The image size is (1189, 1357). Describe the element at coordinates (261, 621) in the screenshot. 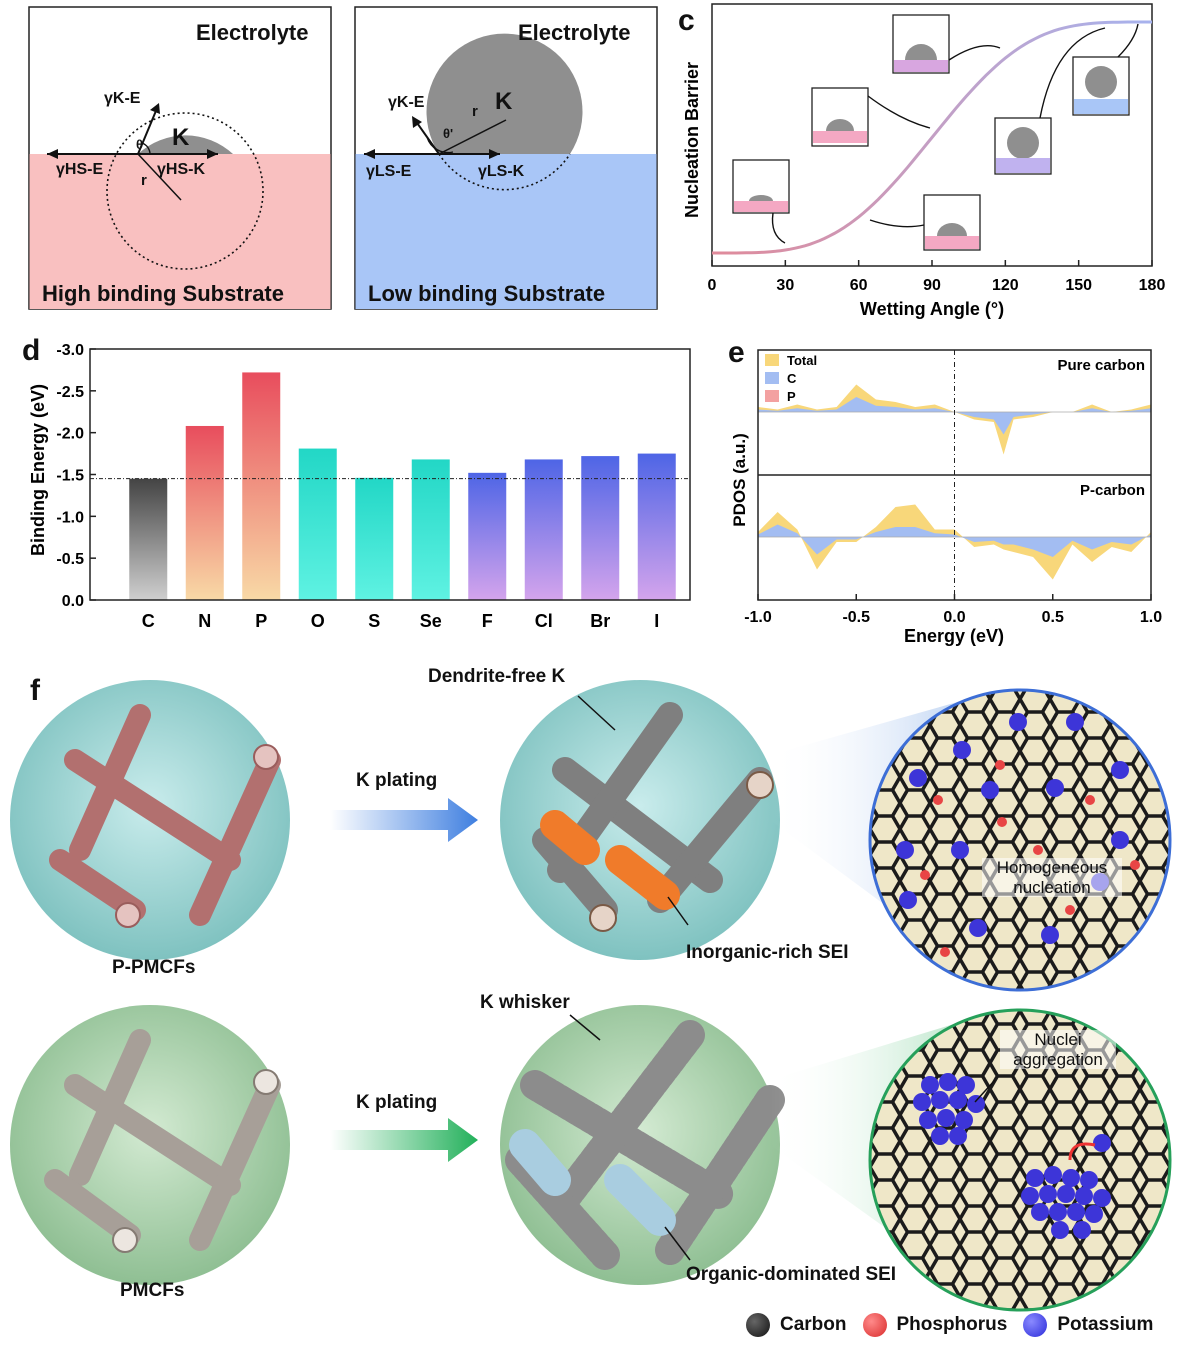

I see `d-x-tick-label: P` at that location.